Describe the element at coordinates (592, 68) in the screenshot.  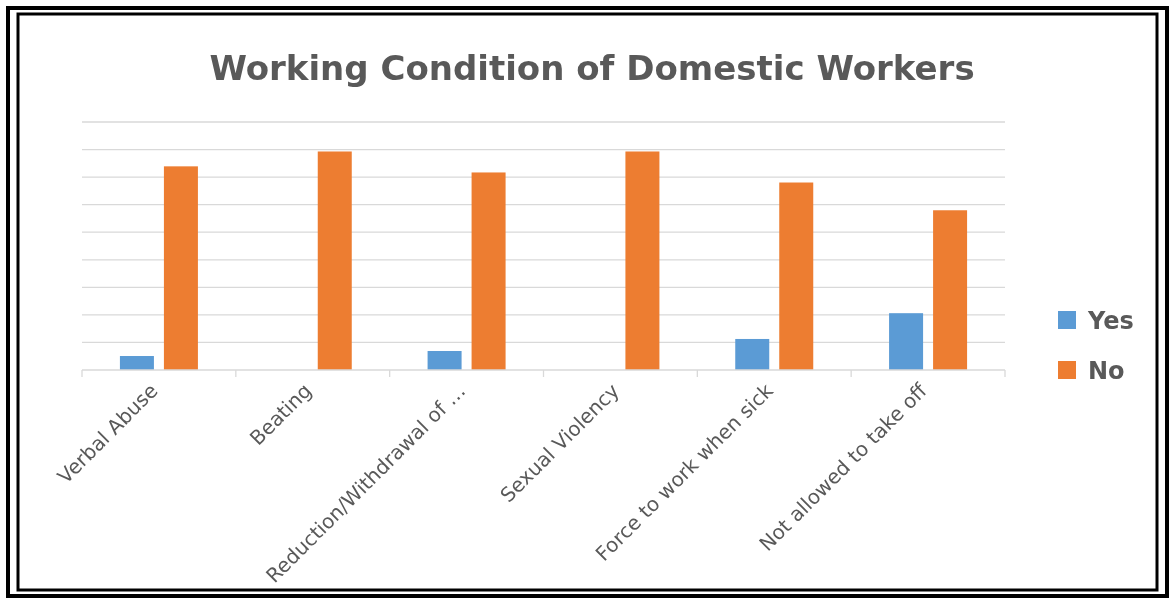
I see `chart-title: Working Condition of Domestic Workers` at that location.